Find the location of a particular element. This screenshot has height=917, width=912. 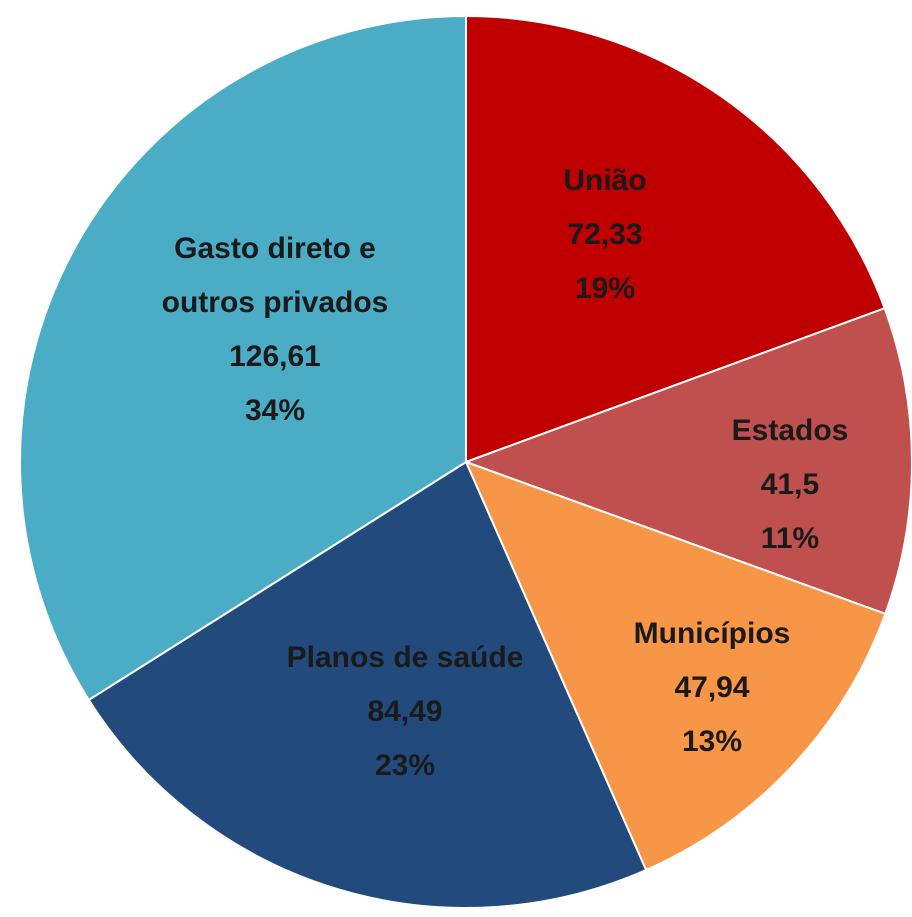

category-label: Planos de saúde is located at coordinates (405, 657).